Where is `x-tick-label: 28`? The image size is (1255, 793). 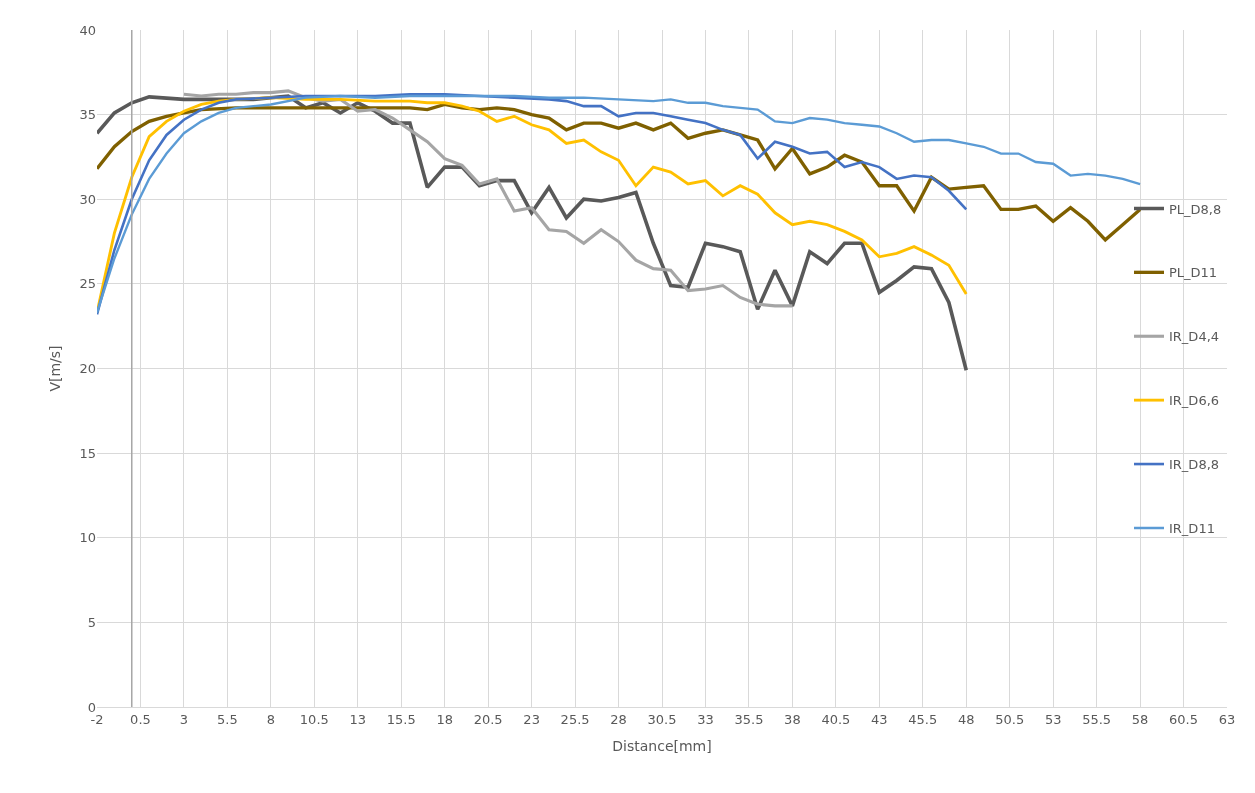 x-tick-label: 28 is located at coordinates (618, 719).